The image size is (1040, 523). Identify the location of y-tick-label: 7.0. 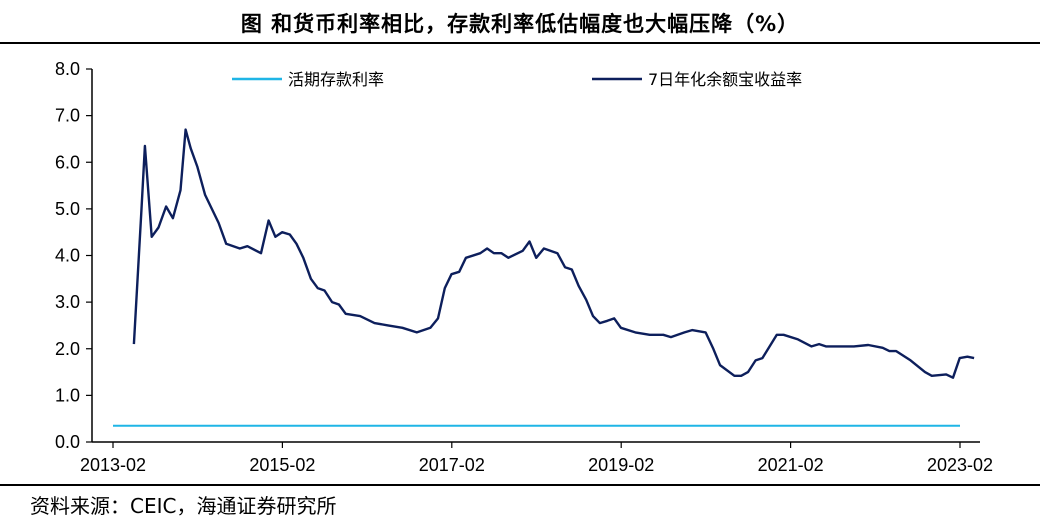
(67, 116).